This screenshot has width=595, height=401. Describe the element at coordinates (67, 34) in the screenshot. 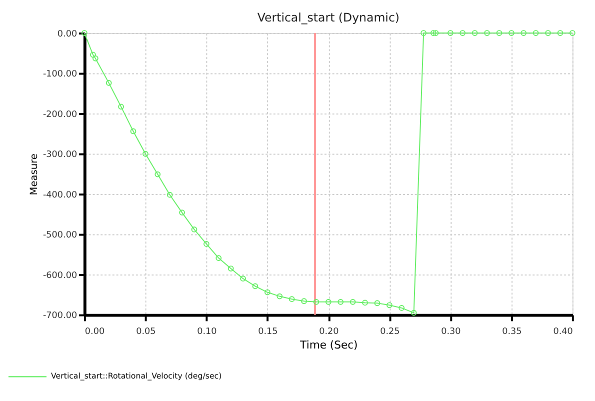

I see `y-tick-label: 0.00` at that location.